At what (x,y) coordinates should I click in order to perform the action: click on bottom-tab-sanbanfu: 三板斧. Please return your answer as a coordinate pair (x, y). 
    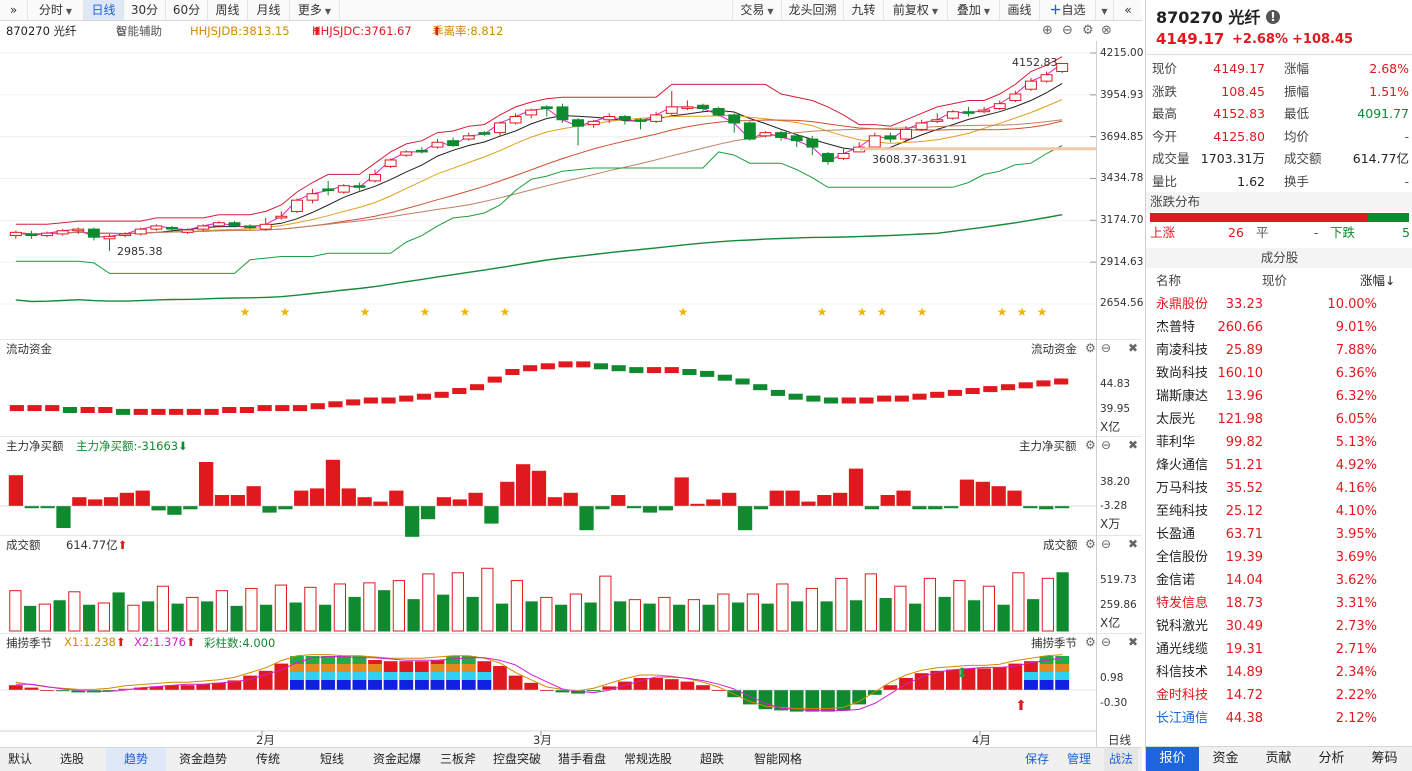
    Looking at the image, I should click on (457, 759).